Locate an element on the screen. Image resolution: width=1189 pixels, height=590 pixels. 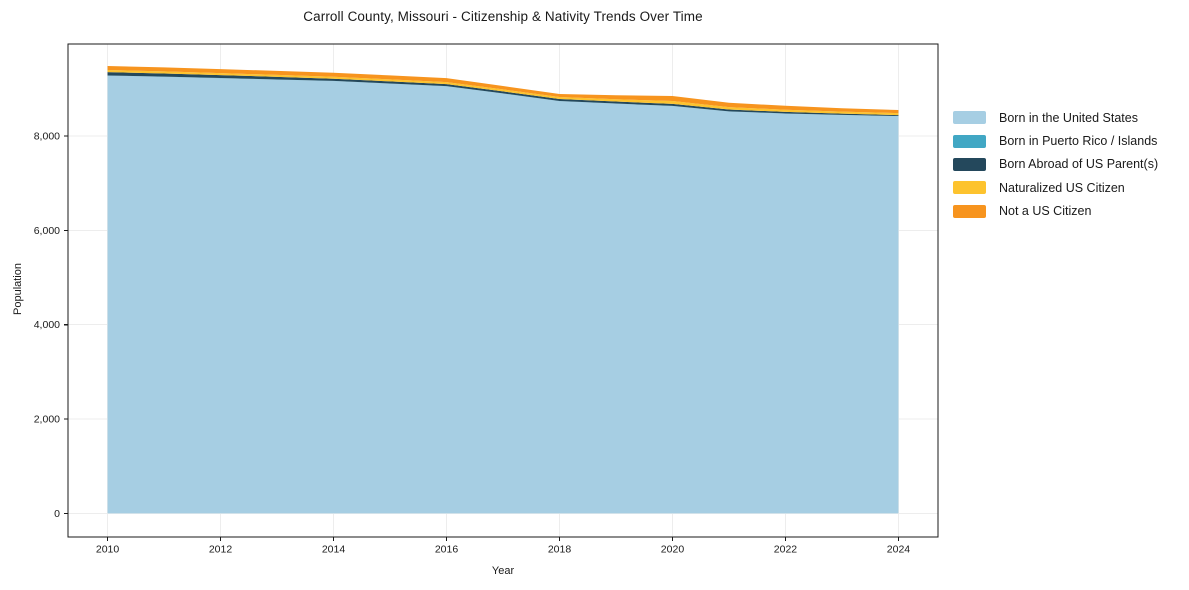
x-tick-label: 2014 is located at coordinates (334, 550).